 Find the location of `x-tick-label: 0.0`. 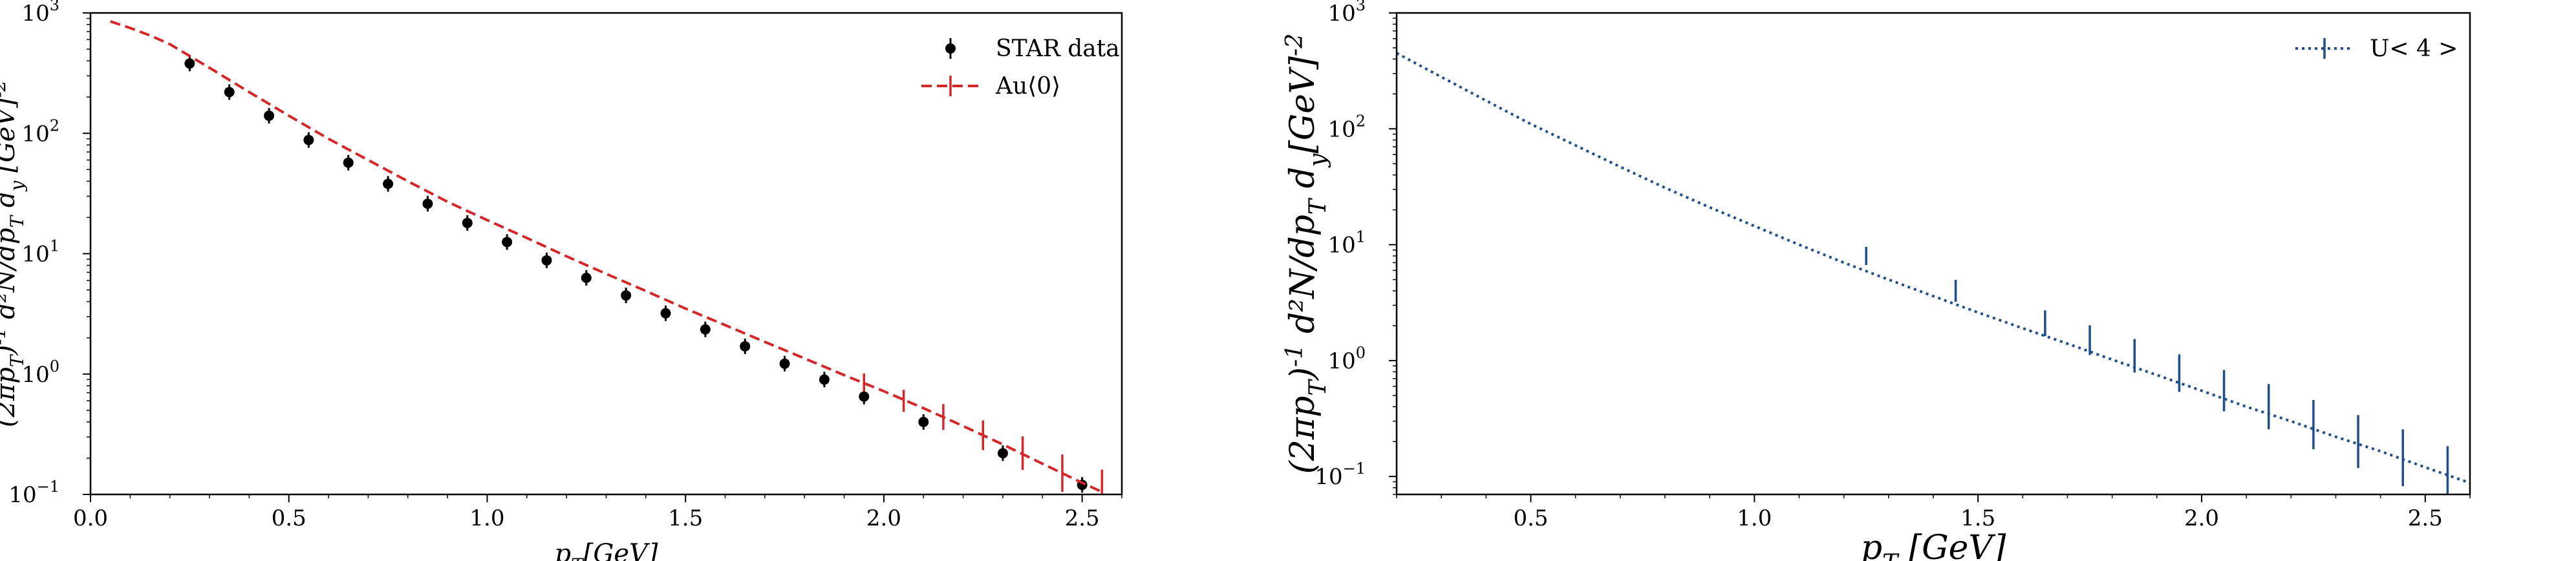

x-tick-label: 0.0 is located at coordinates (90, 518).